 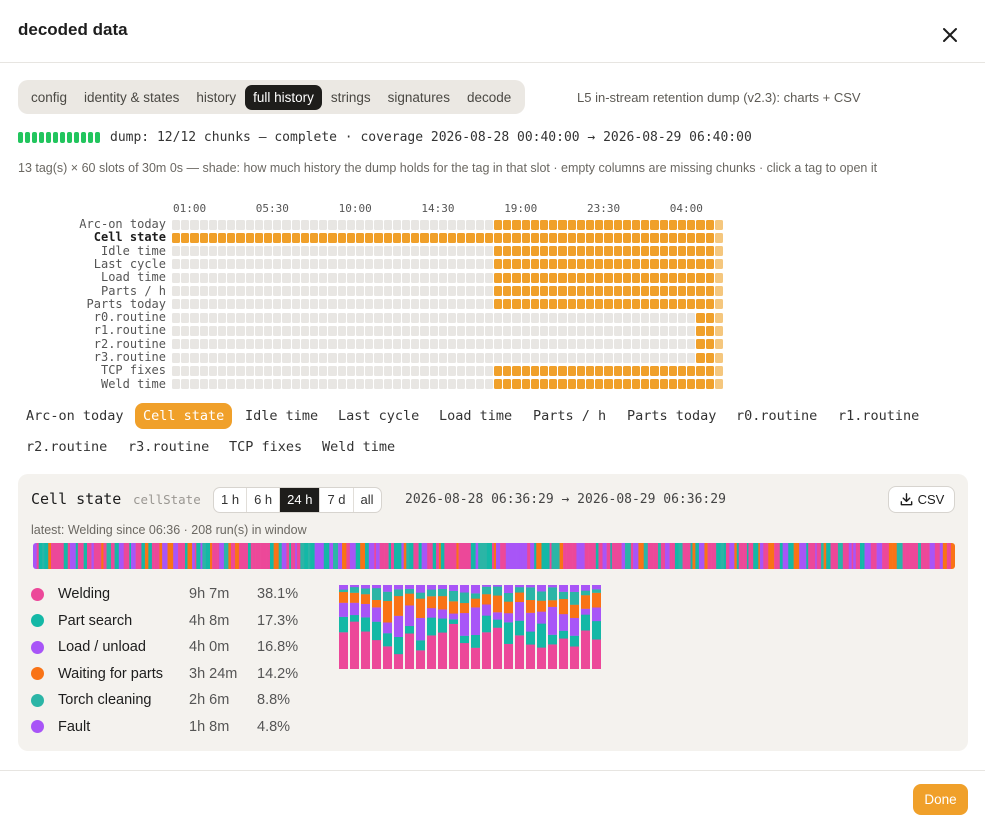 I want to click on tag-chip-parts-h: Parts / h, so click(x=570, y=416).